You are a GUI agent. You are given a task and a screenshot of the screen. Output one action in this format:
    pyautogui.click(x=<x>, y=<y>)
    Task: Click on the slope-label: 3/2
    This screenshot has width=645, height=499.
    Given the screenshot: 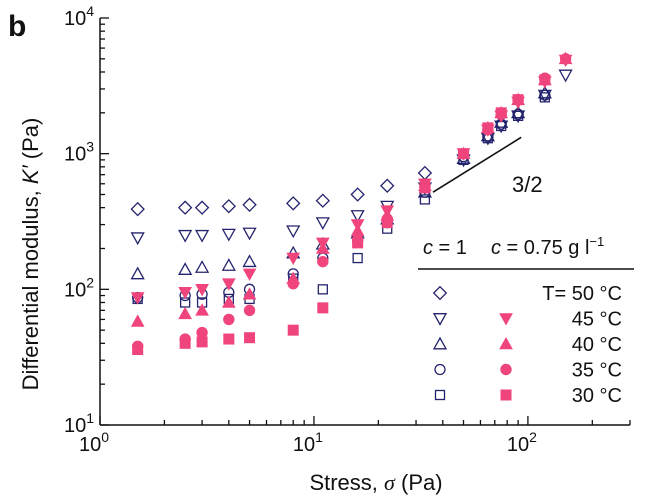 What is the action you would take?
    pyautogui.click(x=527, y=184)
    